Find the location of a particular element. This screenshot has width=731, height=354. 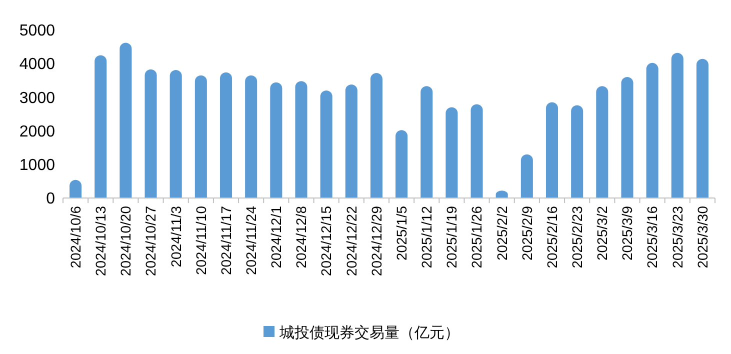

x-tick-label: 2024/12/1 is located at coordinates (276, 237).